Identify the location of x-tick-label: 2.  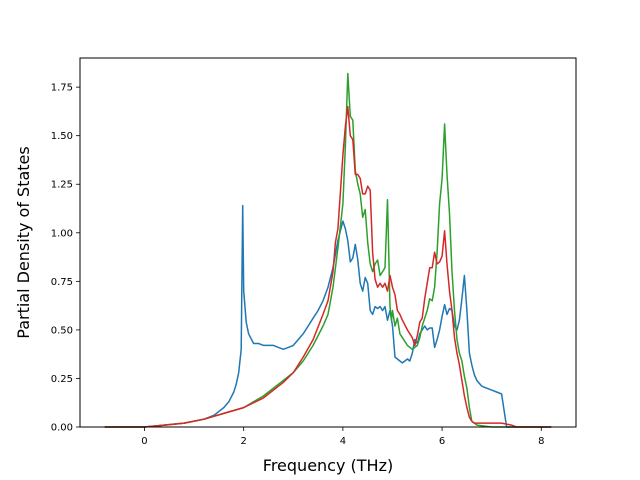
(243, 441).